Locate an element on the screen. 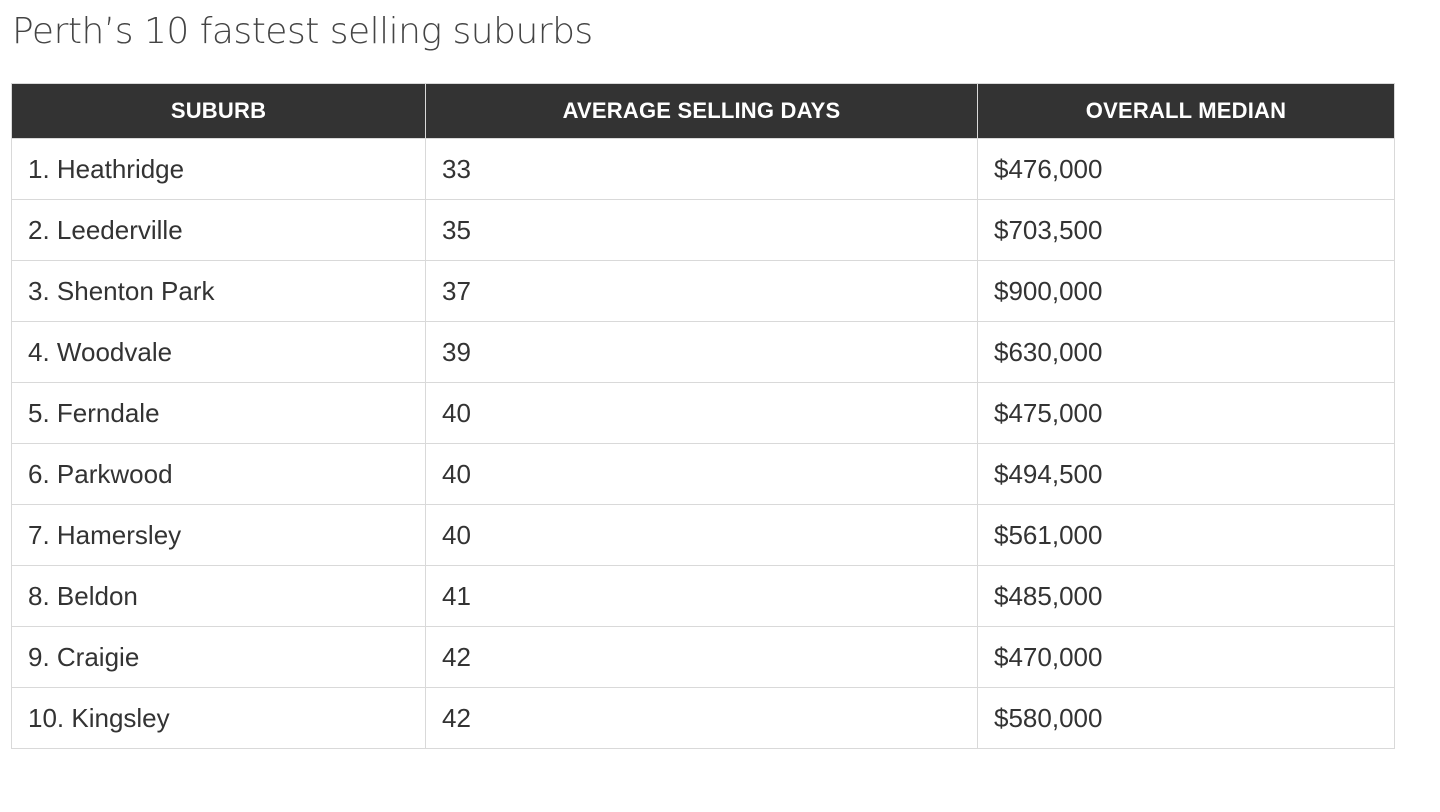 The image size is (1440, 812). table-row: 6. Parkwood 40 $494,500 is located at coordinates (703, 474).